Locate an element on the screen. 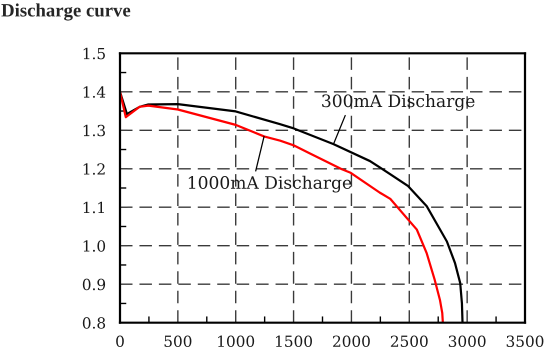  x-tick-label: 3500 is located at coordinates (525, 341).